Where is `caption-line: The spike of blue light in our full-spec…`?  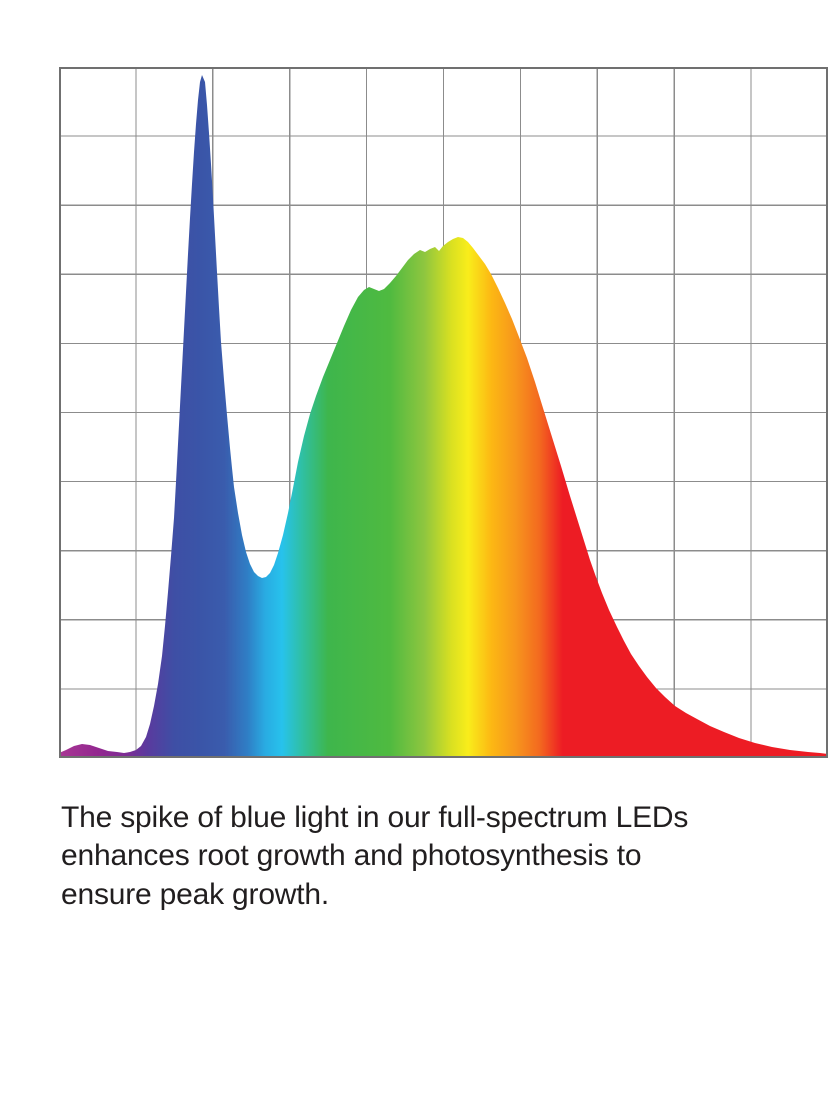
caption-line: The spike of blue light in our full-spec… is located at coordinates (375, 817).